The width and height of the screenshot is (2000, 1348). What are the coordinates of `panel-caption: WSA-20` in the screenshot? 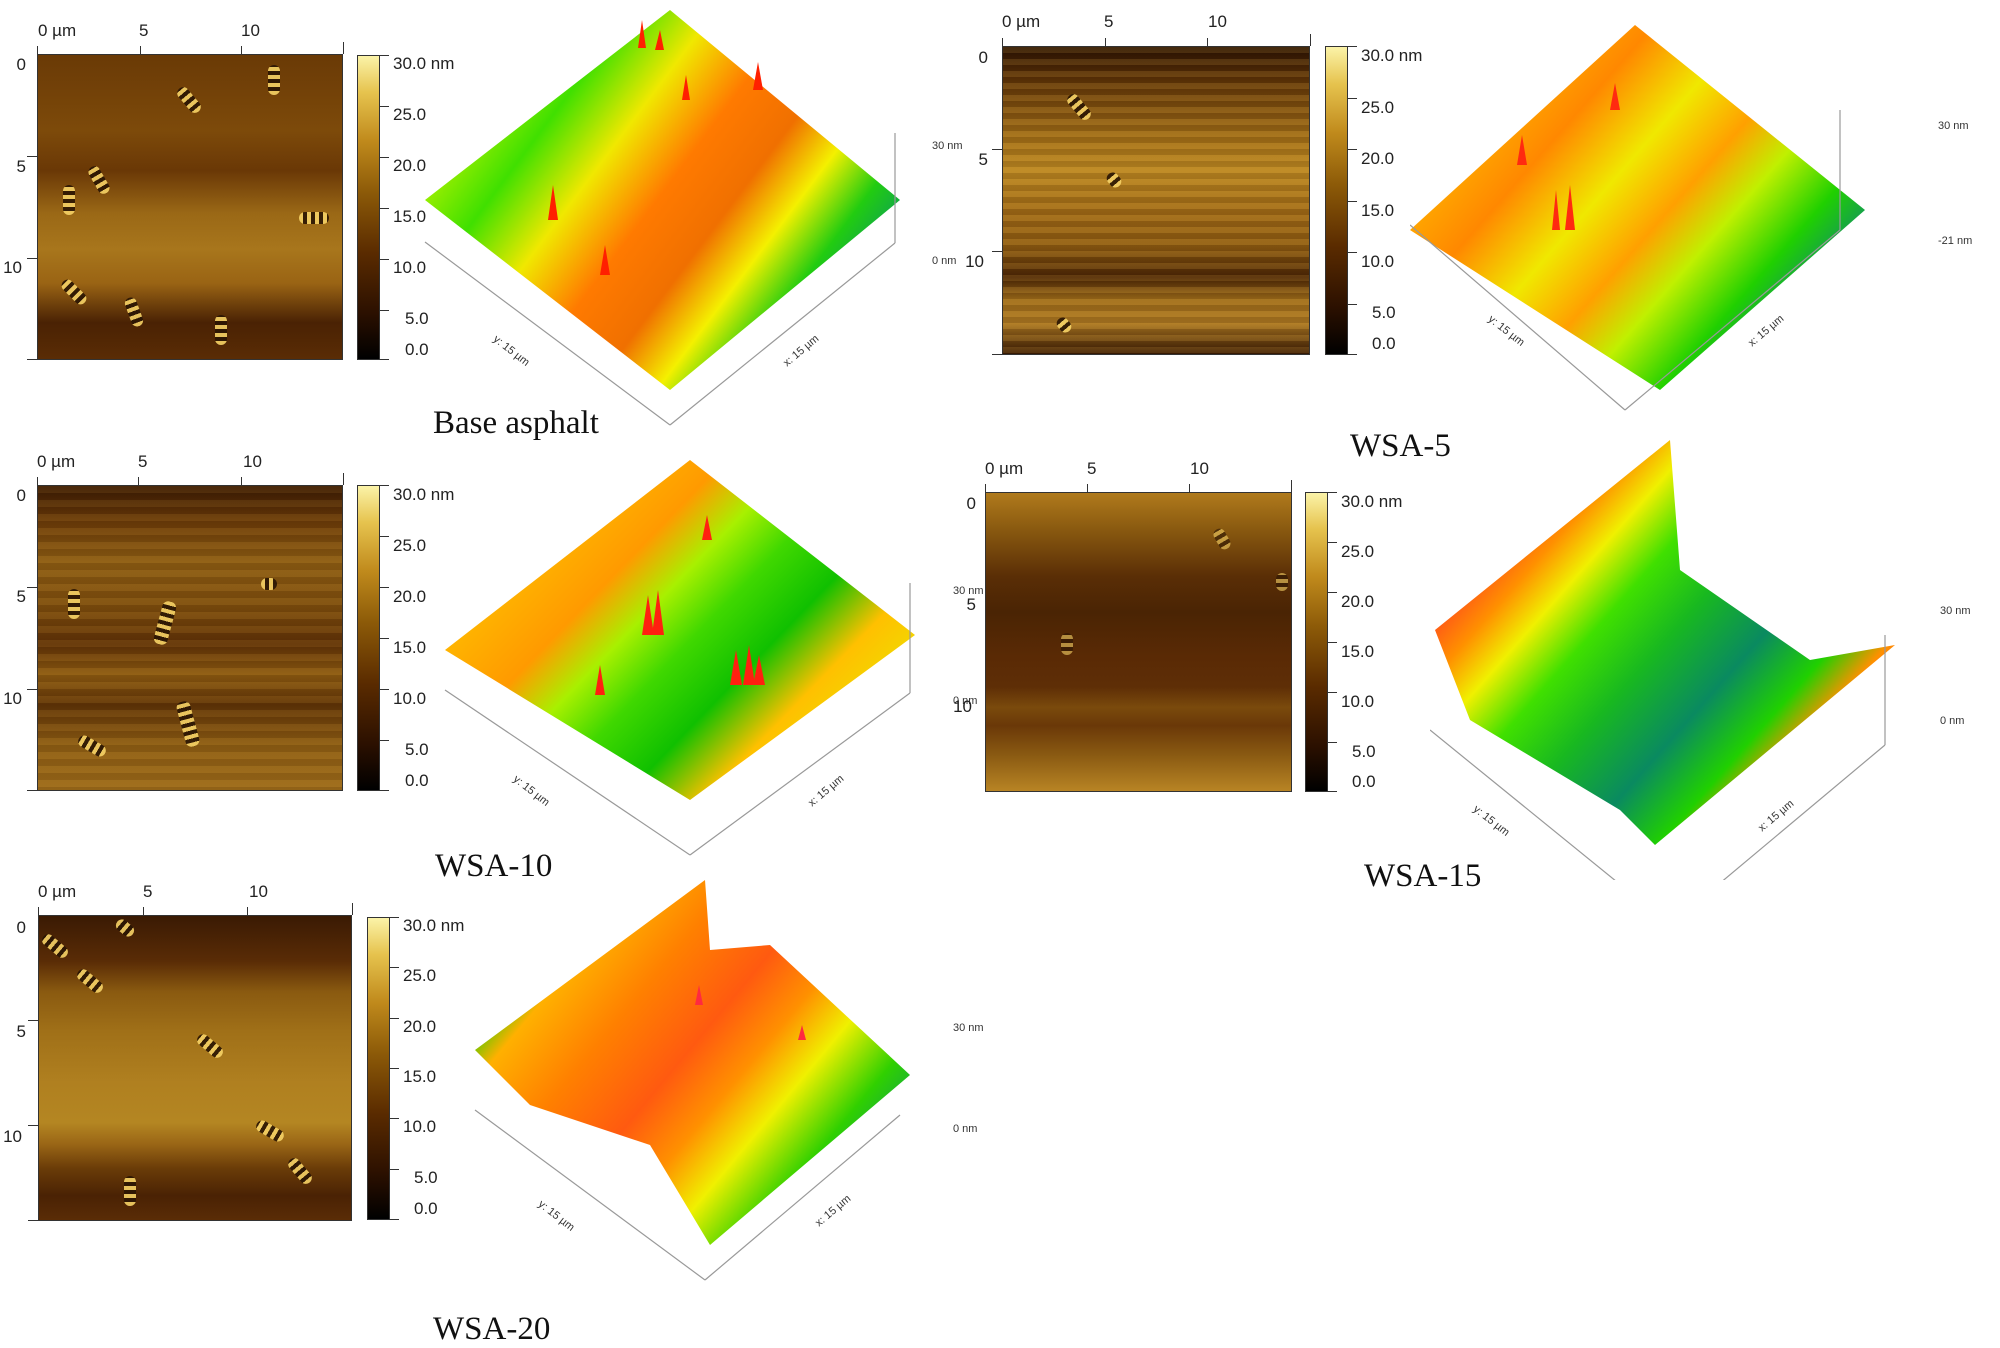 It's located at (492, 1329).